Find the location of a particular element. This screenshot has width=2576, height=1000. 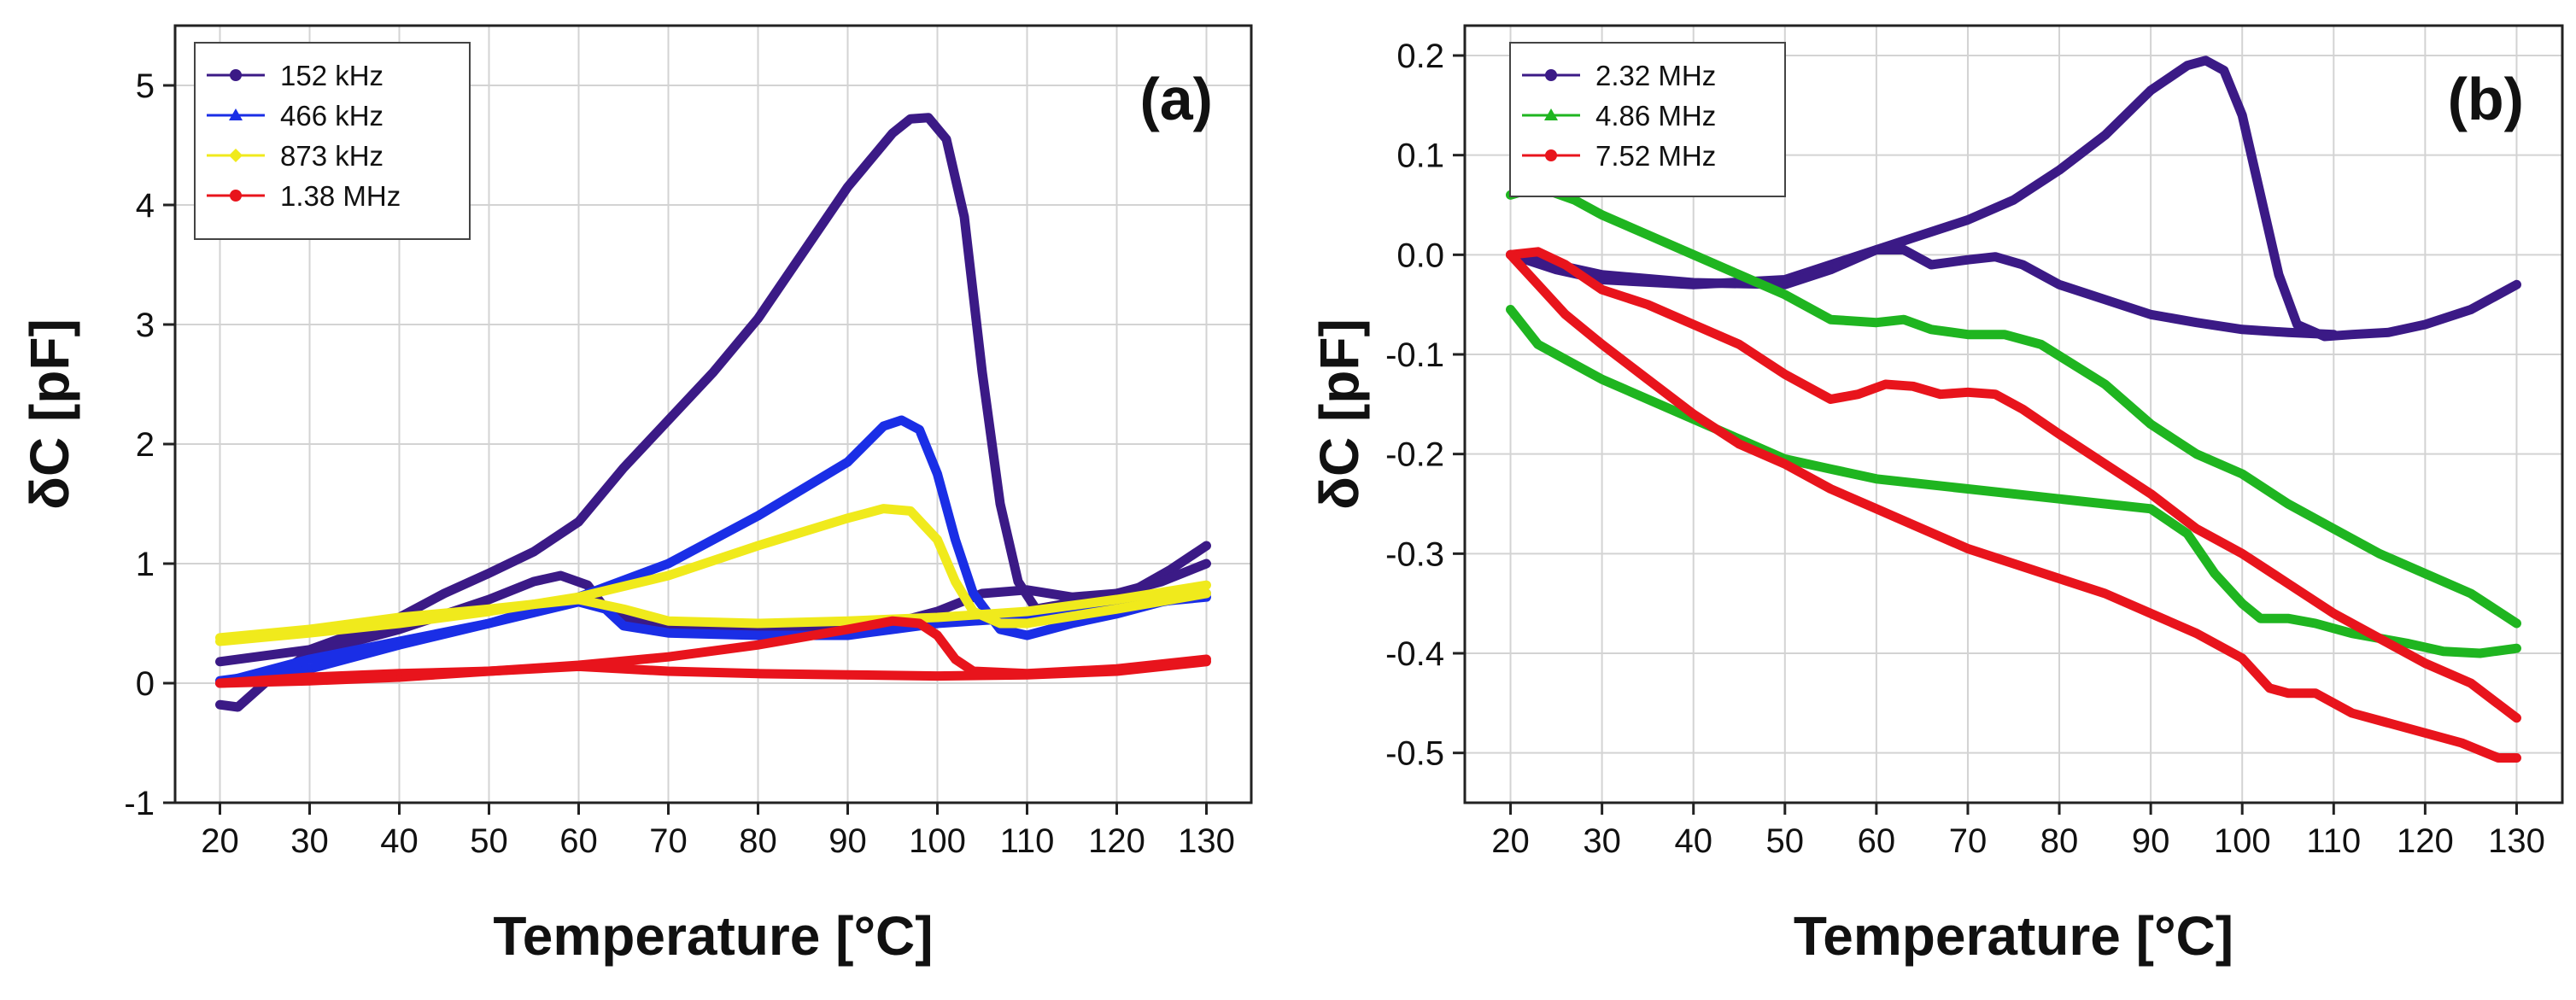

a-y-axis-title: δC [pF] is located at coordinates (49, 414).